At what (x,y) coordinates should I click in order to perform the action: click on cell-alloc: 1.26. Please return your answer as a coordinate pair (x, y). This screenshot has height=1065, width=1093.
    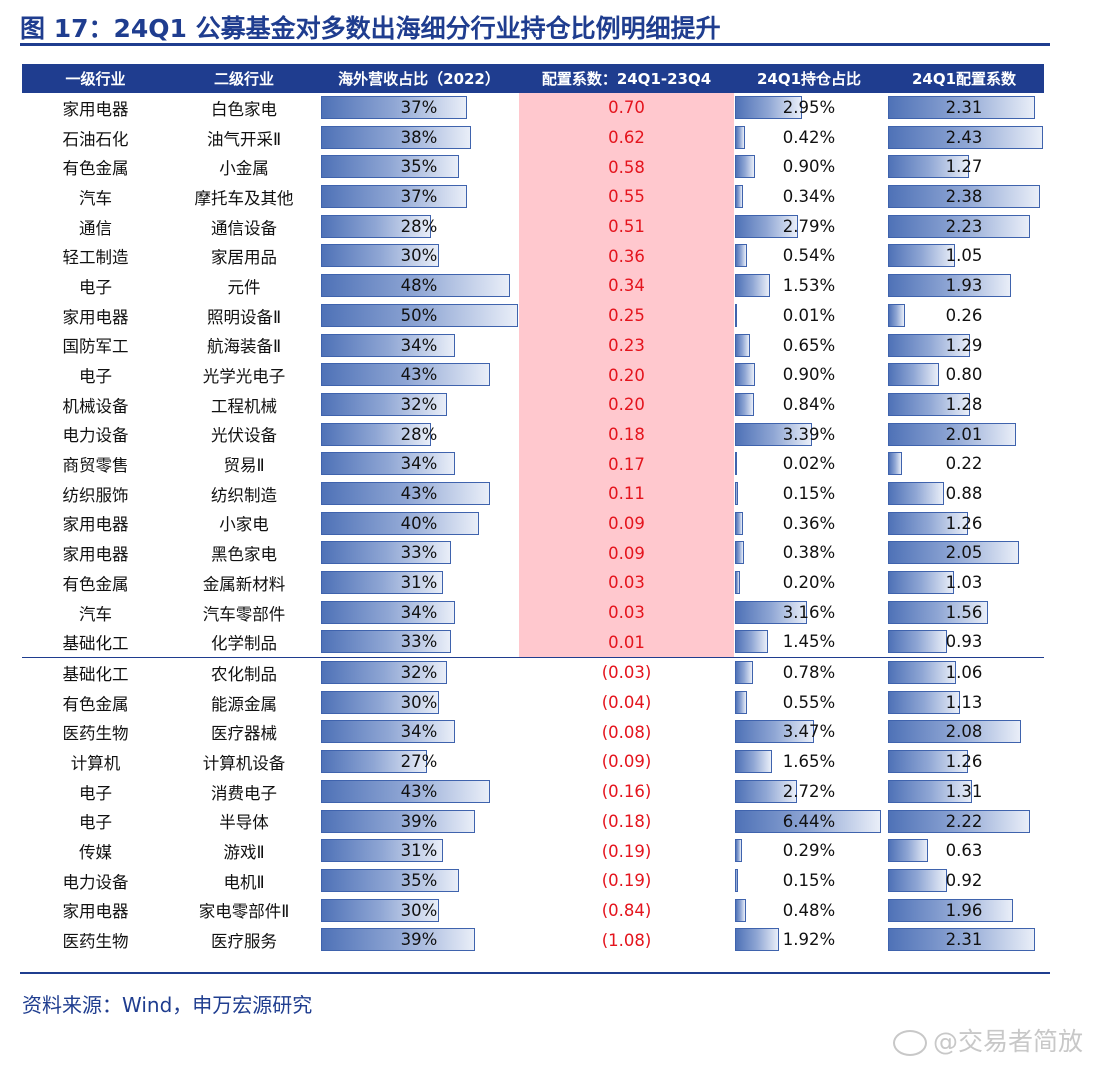
    Looking at the image, I should click on (964, 762).